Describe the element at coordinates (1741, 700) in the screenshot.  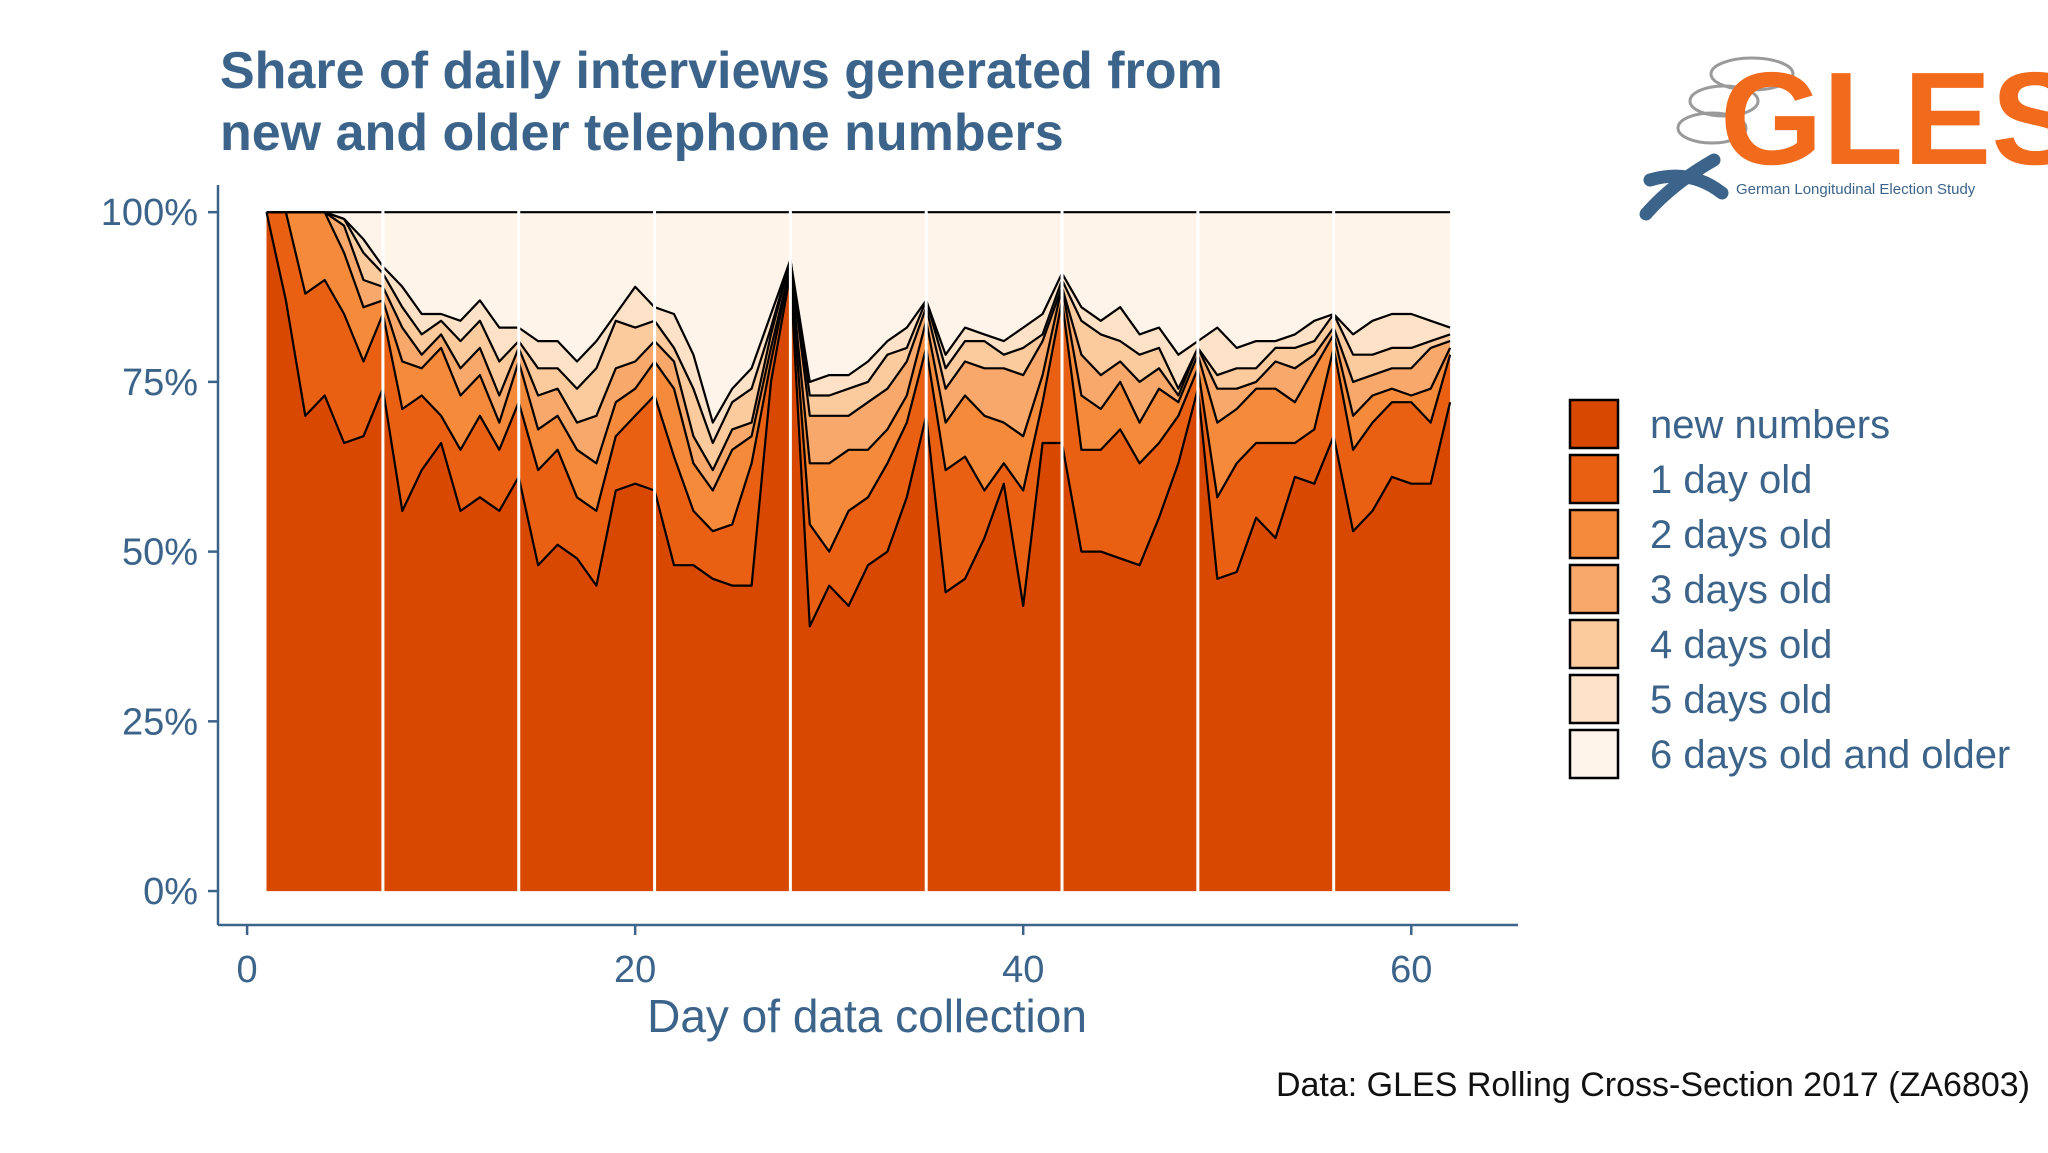
I see `legend-label: 5 days old` at that location.